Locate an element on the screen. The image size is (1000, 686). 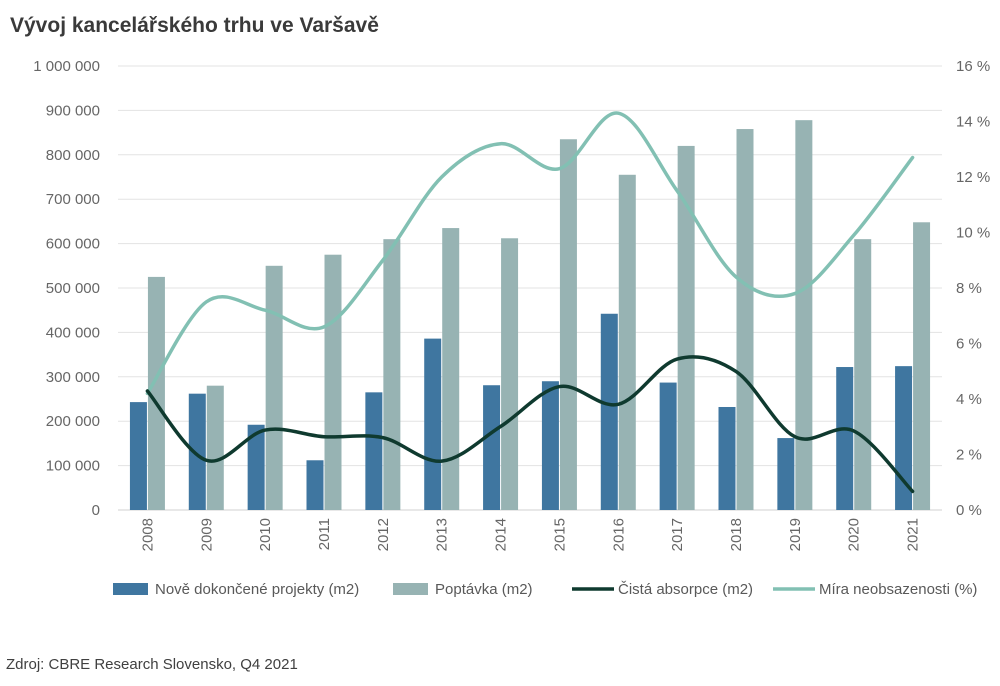
legend-label: Nově dokončené projekty (m2) is located at coordinates (257, 589).